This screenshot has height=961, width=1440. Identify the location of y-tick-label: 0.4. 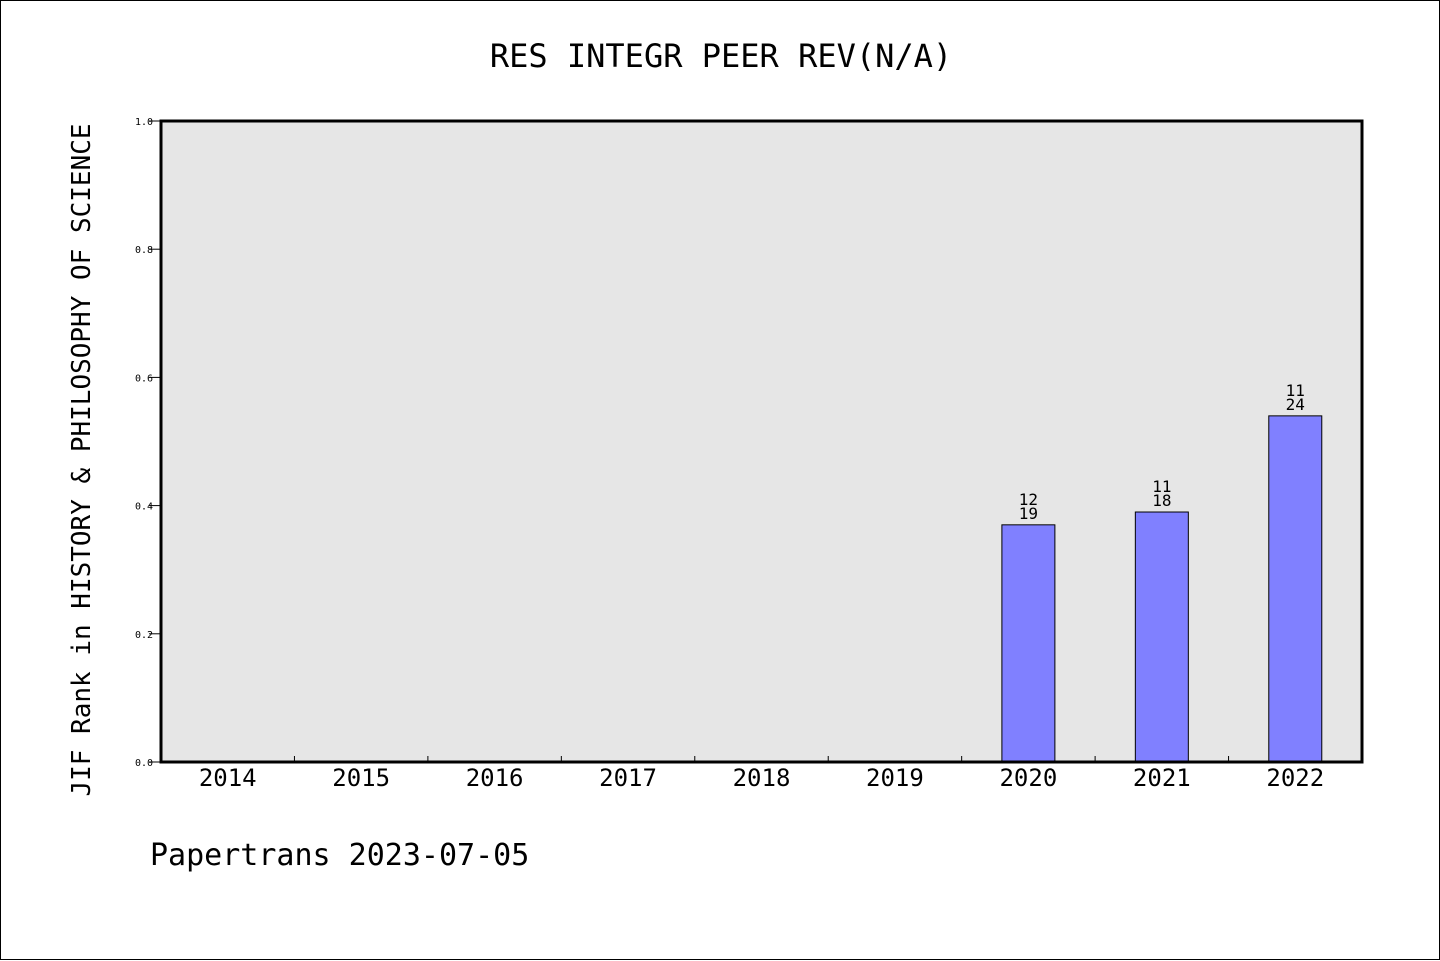
(144, 507).